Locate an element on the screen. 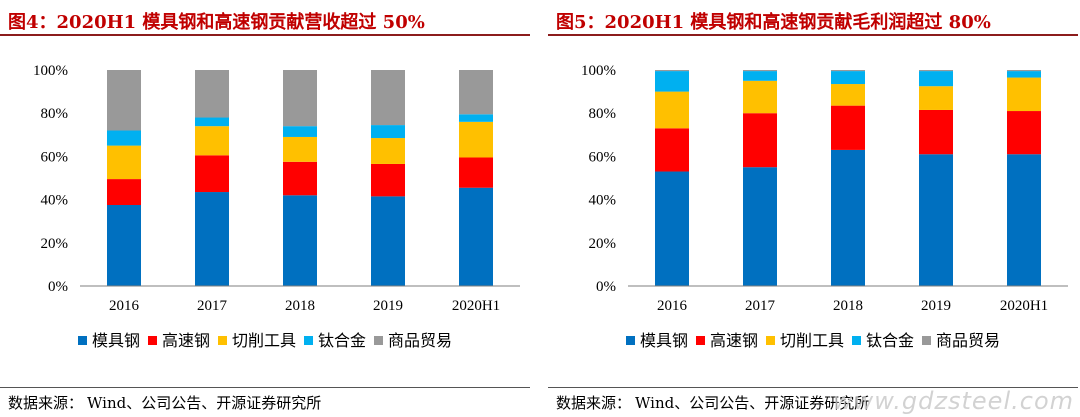 Image resolution: width=1080 pixels, height=417 pixels. figure-title: 图5：2020H1 模具钢和高速钢贡献毛利润超过 80% is located at coordinates (773, 22).